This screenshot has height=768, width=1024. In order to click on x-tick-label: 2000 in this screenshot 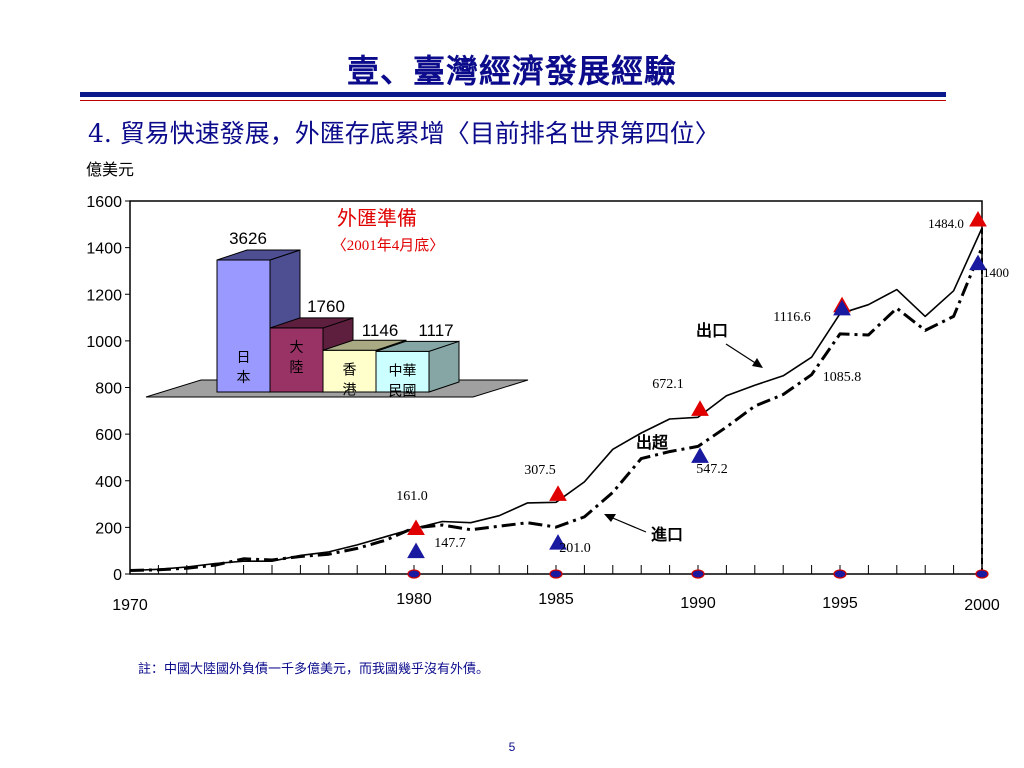, I will do `click(982, 605)`.